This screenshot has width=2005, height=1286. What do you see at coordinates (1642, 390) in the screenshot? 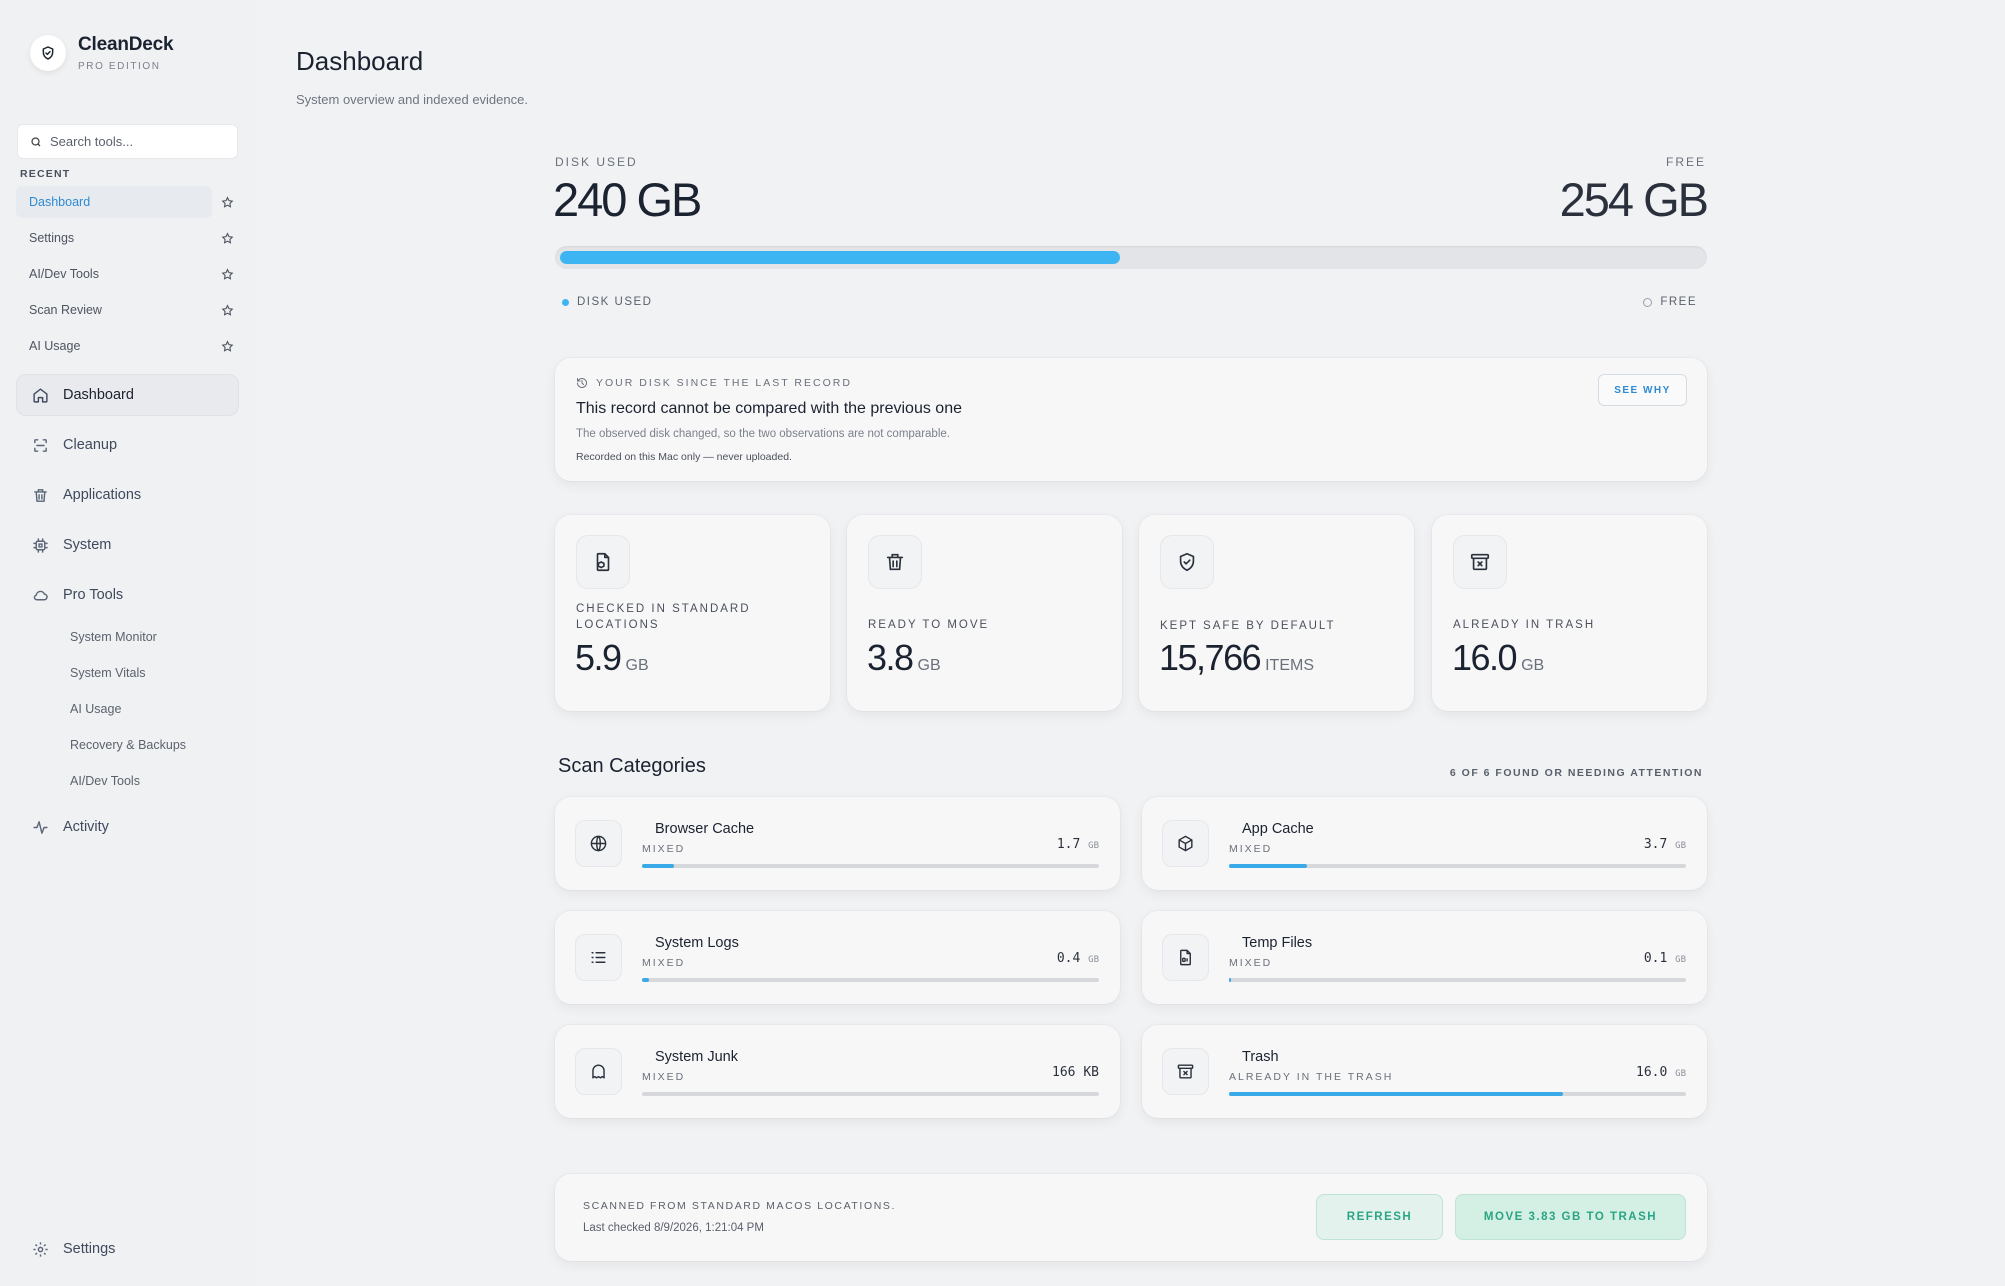
I see `see-why-button: SEE WHY` at bounding box center [1642, 390].